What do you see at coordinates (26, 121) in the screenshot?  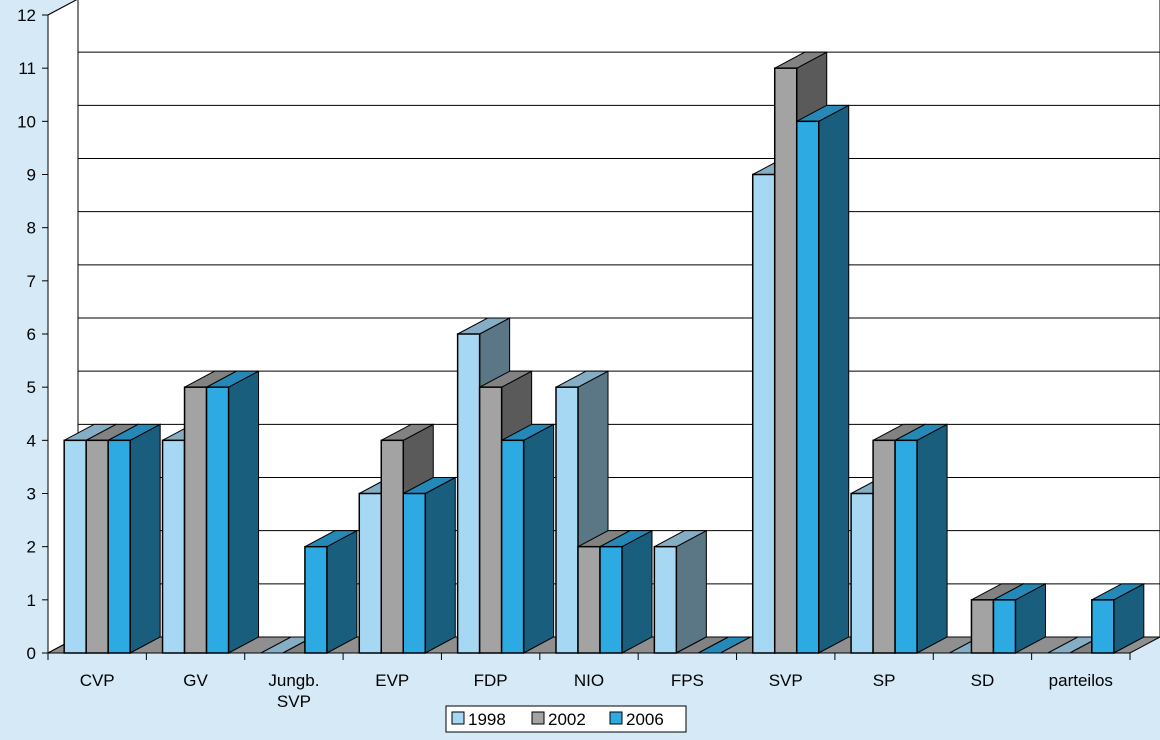 I see `y-tick-label: 10` at bounding box center [26, 121].